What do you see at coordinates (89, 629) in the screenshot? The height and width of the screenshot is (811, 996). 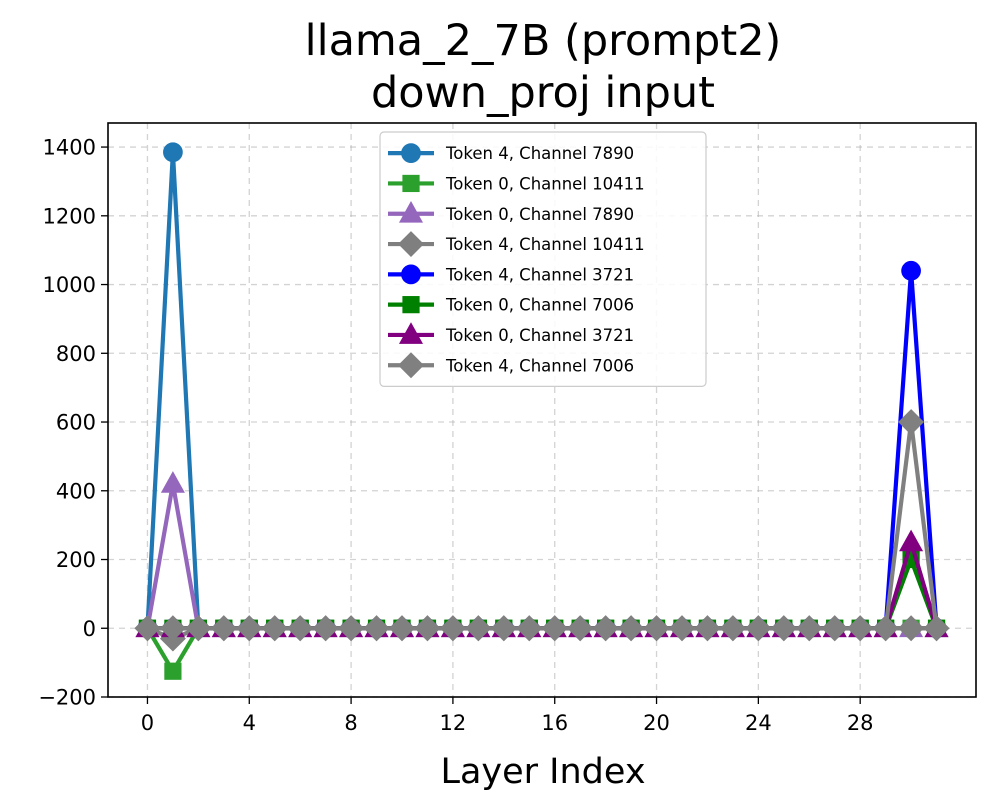 I see `y-tick-label: 0` at bounding box center [89, 629].